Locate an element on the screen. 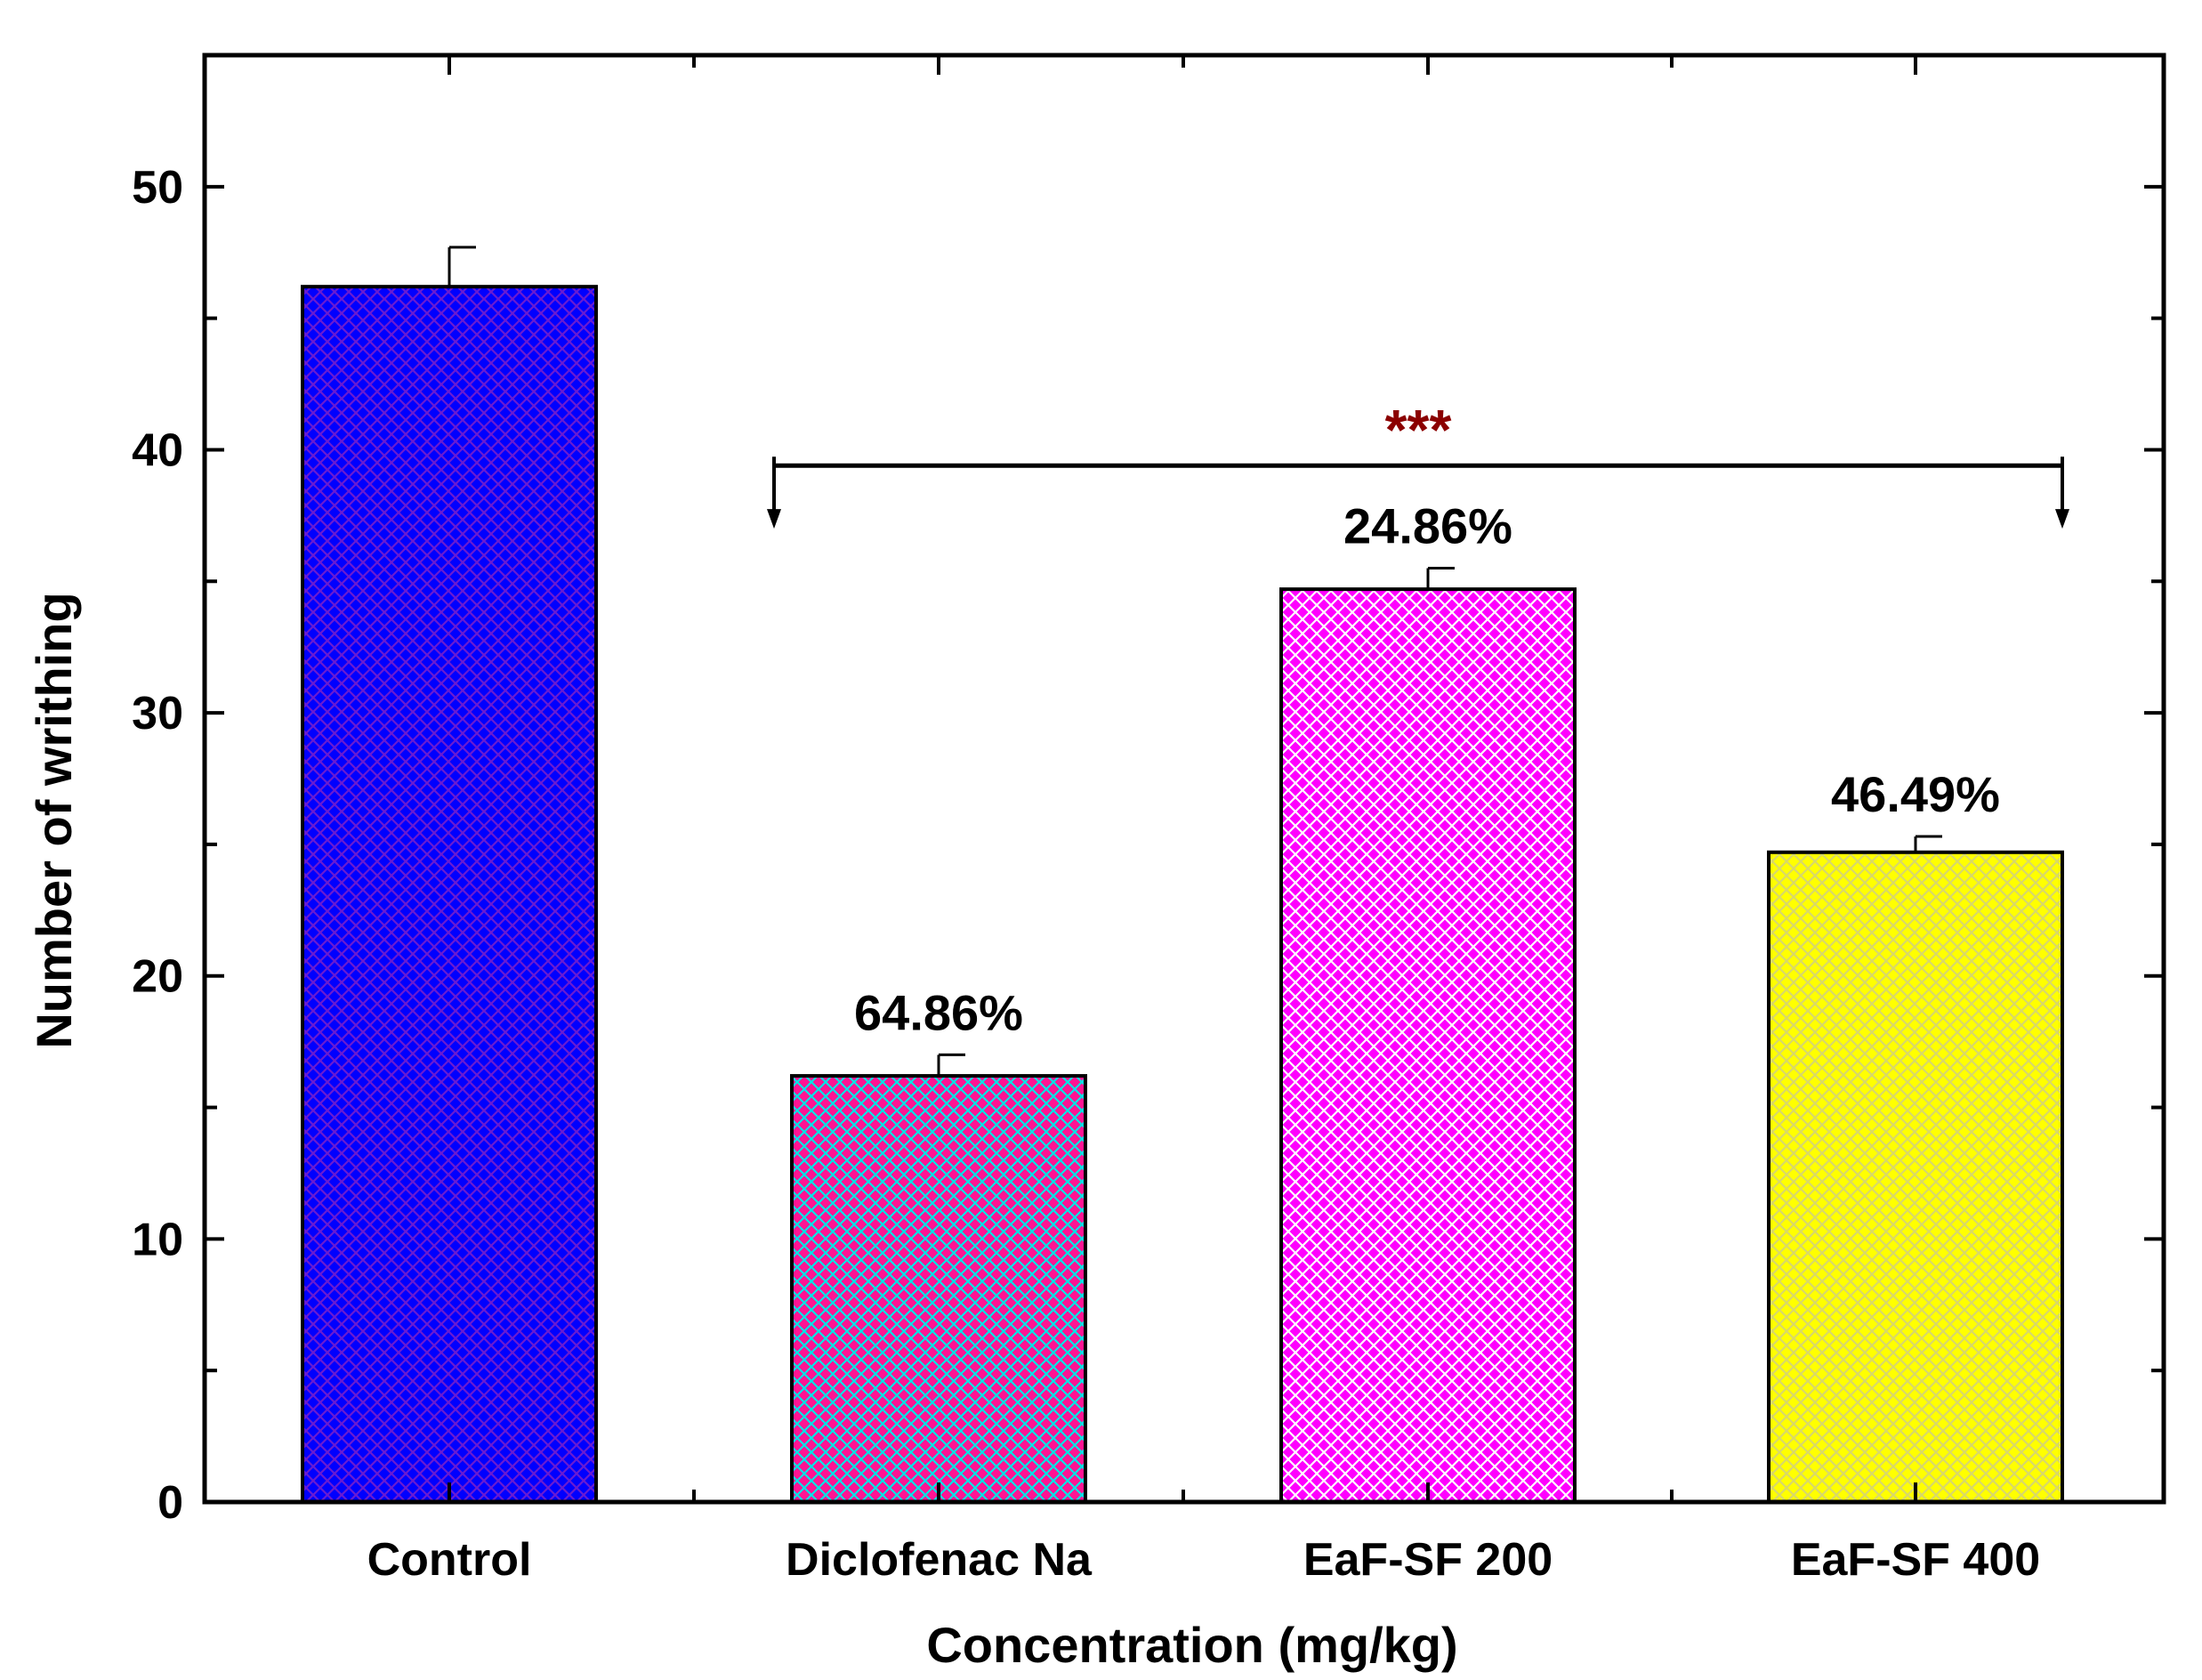  x-tick-label: EaF-SF 400 is located at coordinates (1915, 1560).